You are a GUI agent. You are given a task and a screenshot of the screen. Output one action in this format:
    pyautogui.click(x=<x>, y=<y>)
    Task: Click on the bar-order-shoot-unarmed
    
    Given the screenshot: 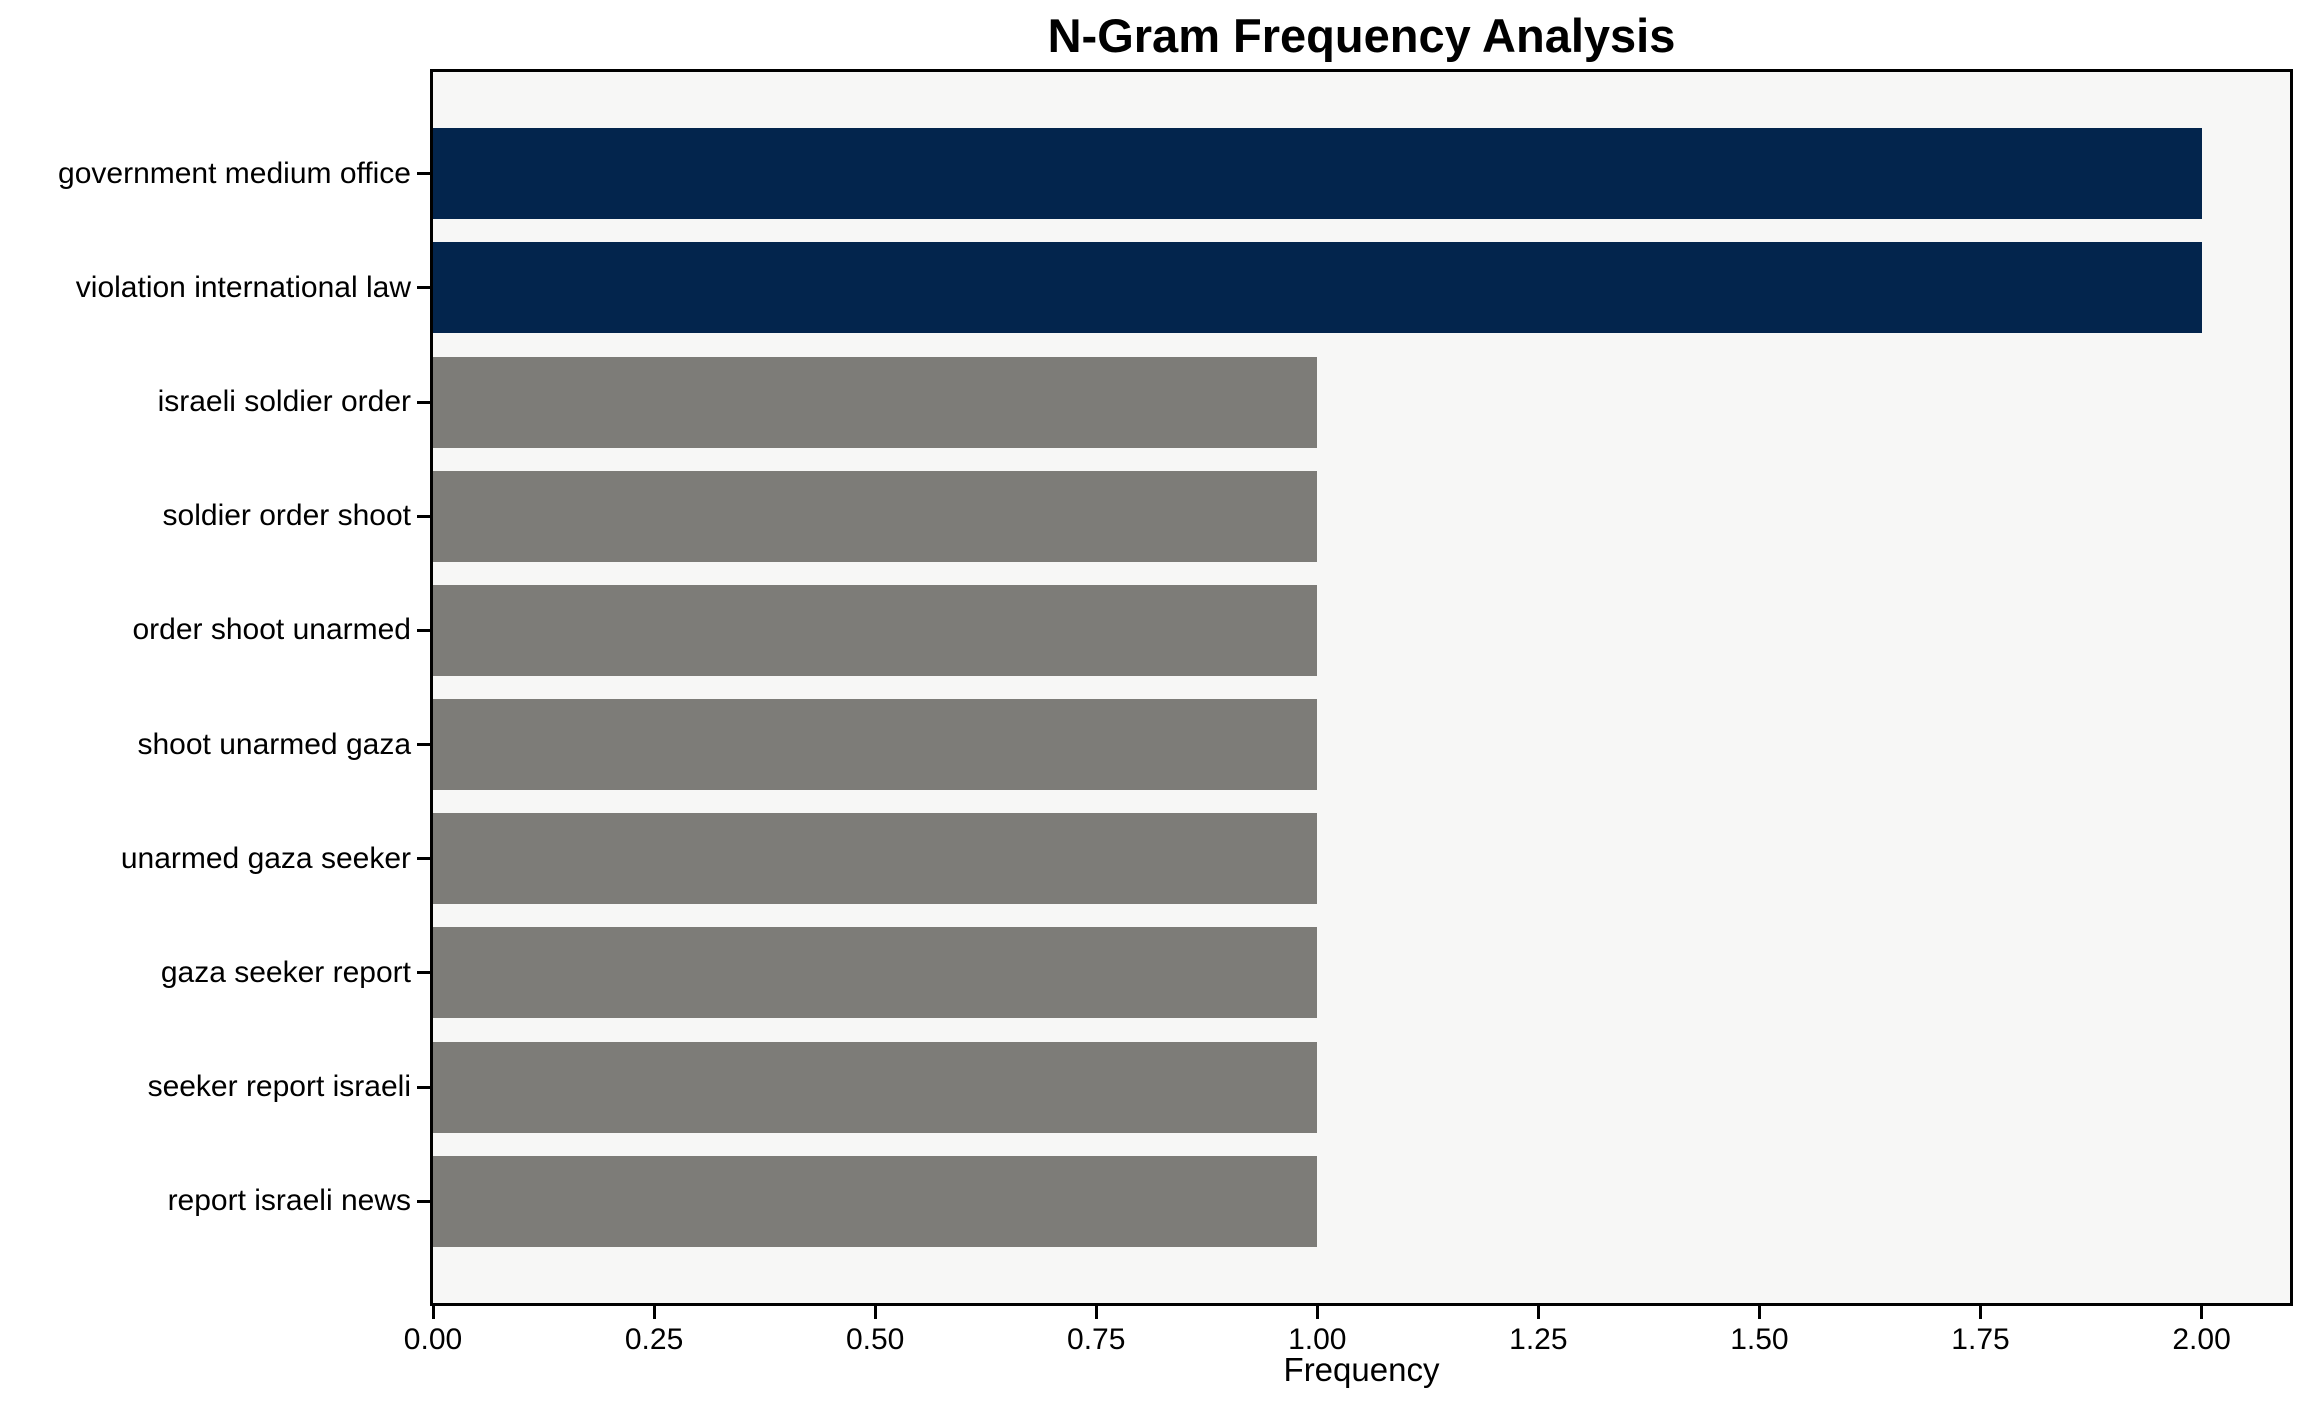 What is the action you would take?
    pyautogui.click(x=875, y=630)
    